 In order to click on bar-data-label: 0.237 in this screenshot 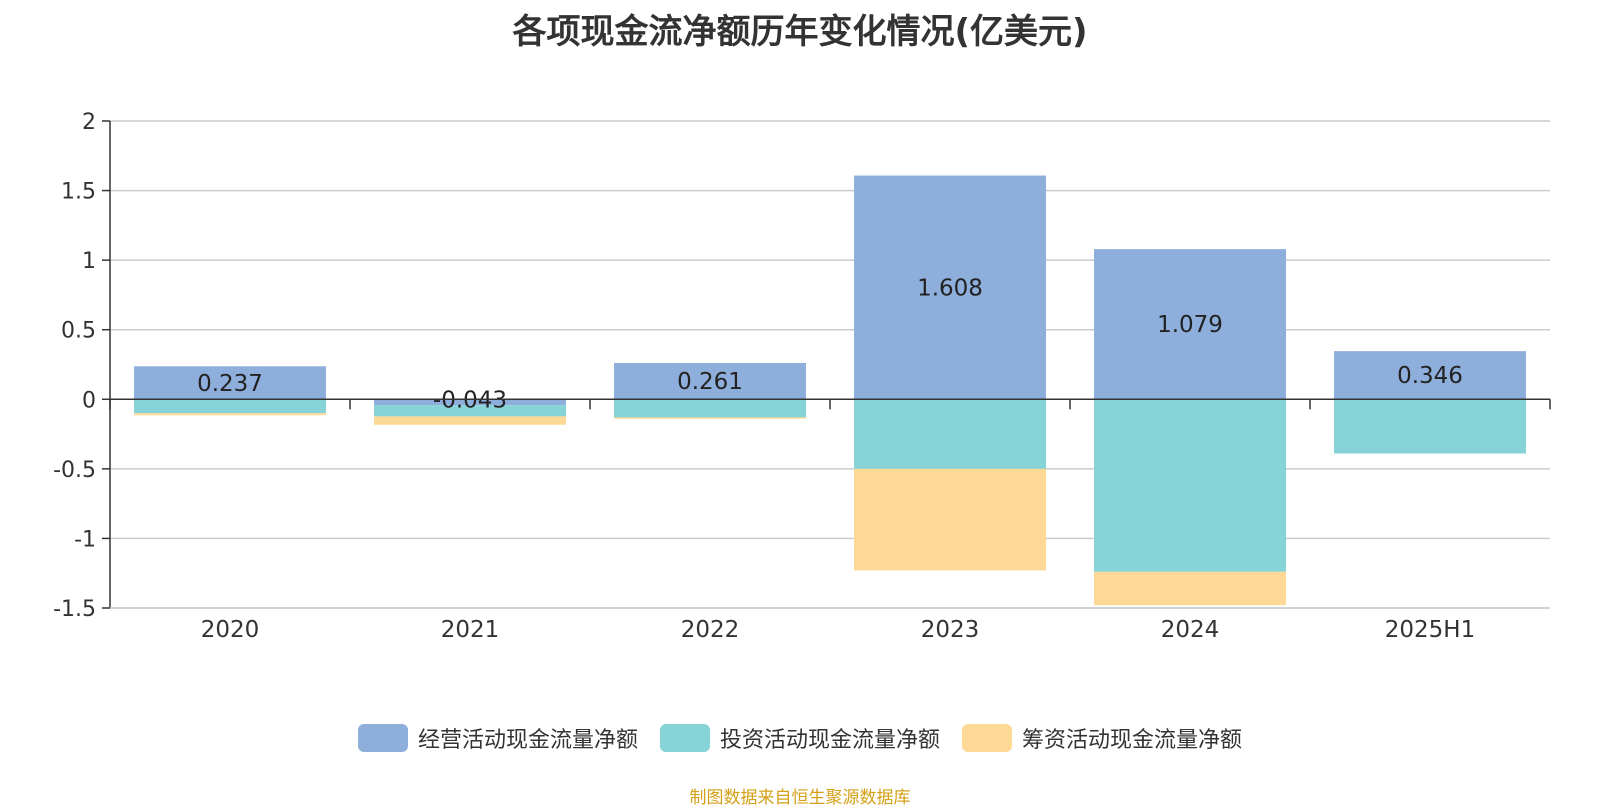, I will do `click(230, 384)`.